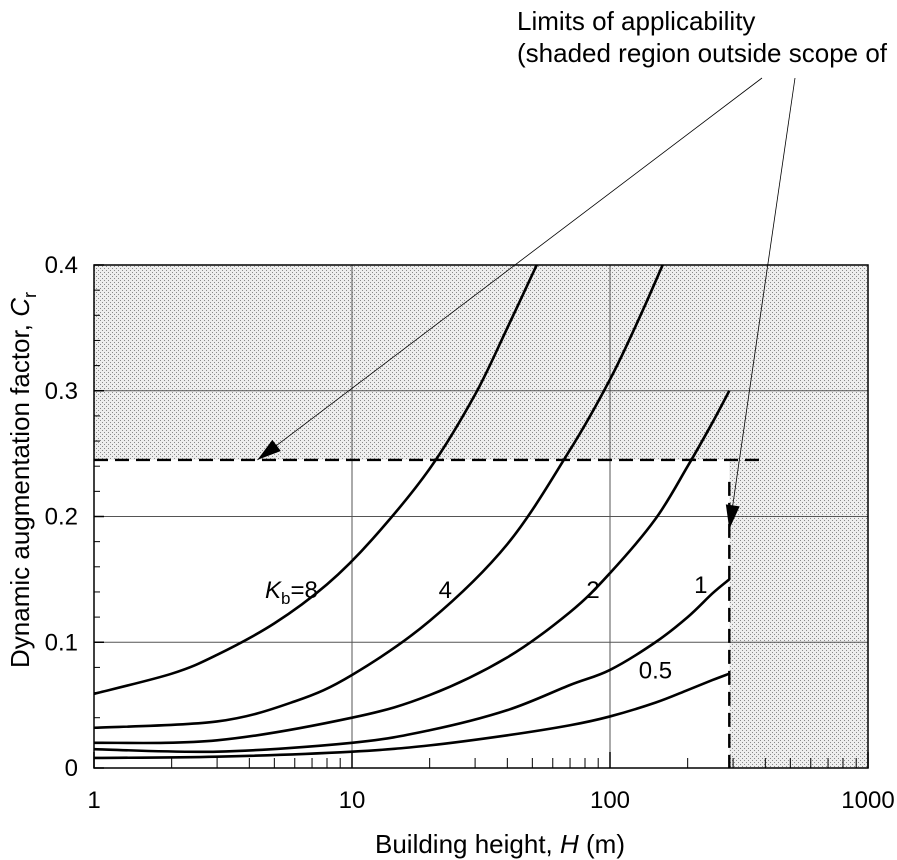 The image size is (897, 860). What do you see at coordinates (702, 53) in the screenshot?
I see `annotation-line-2: (shaded region outside scope of` at bounding box center [702, 53].